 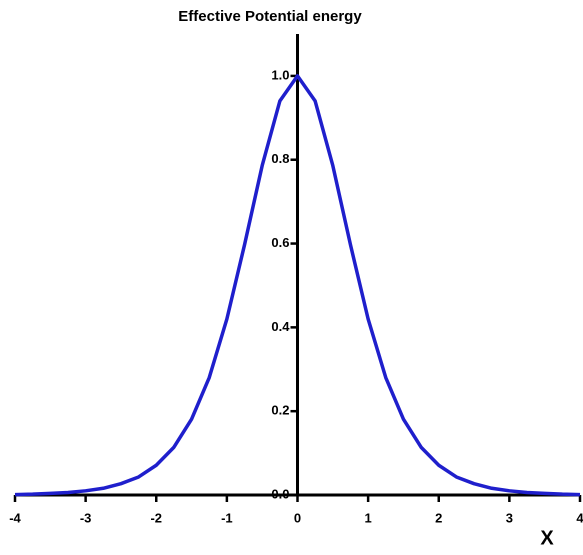 What do you see at coordinates (280, 74) in the screenshot?
I see `y-tick-label: 1.0` at bounding box center [280, 74].